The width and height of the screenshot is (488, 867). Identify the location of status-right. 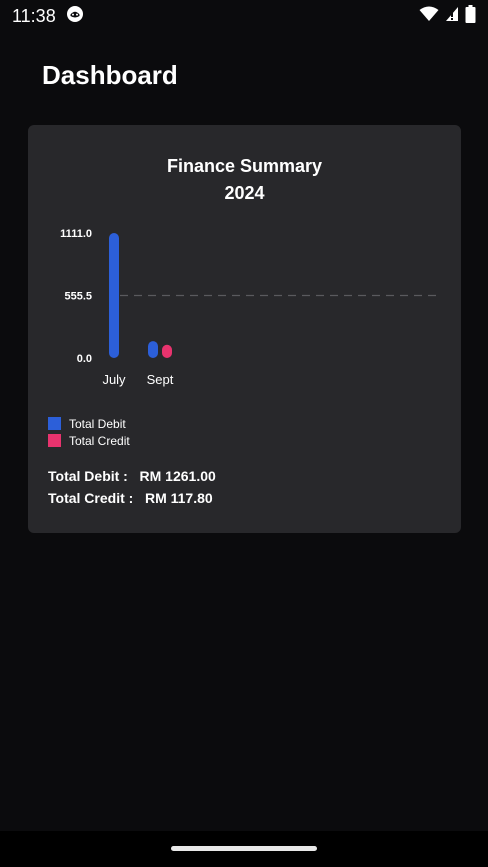
(447, 16).